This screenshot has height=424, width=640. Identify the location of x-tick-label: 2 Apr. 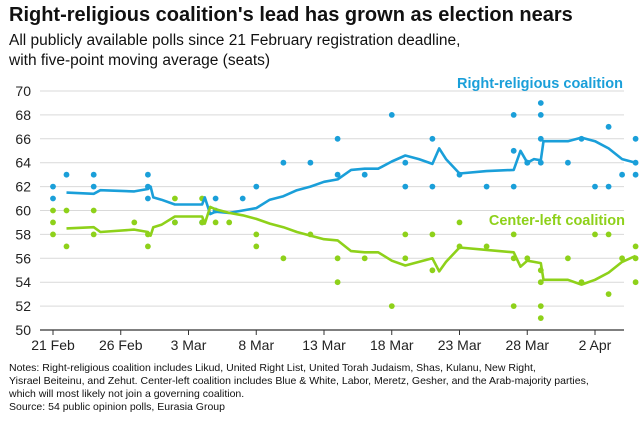
(595, 345).